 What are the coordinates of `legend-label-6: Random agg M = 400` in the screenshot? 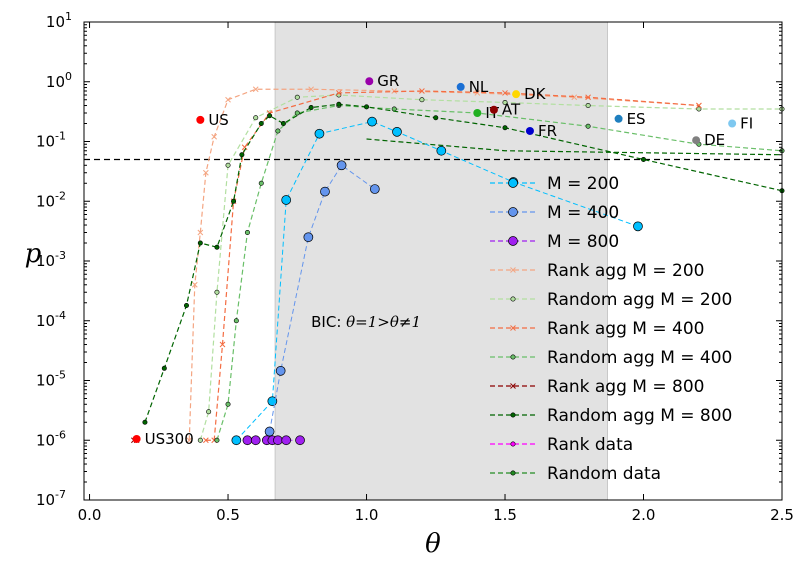 It's located at (639, 358).